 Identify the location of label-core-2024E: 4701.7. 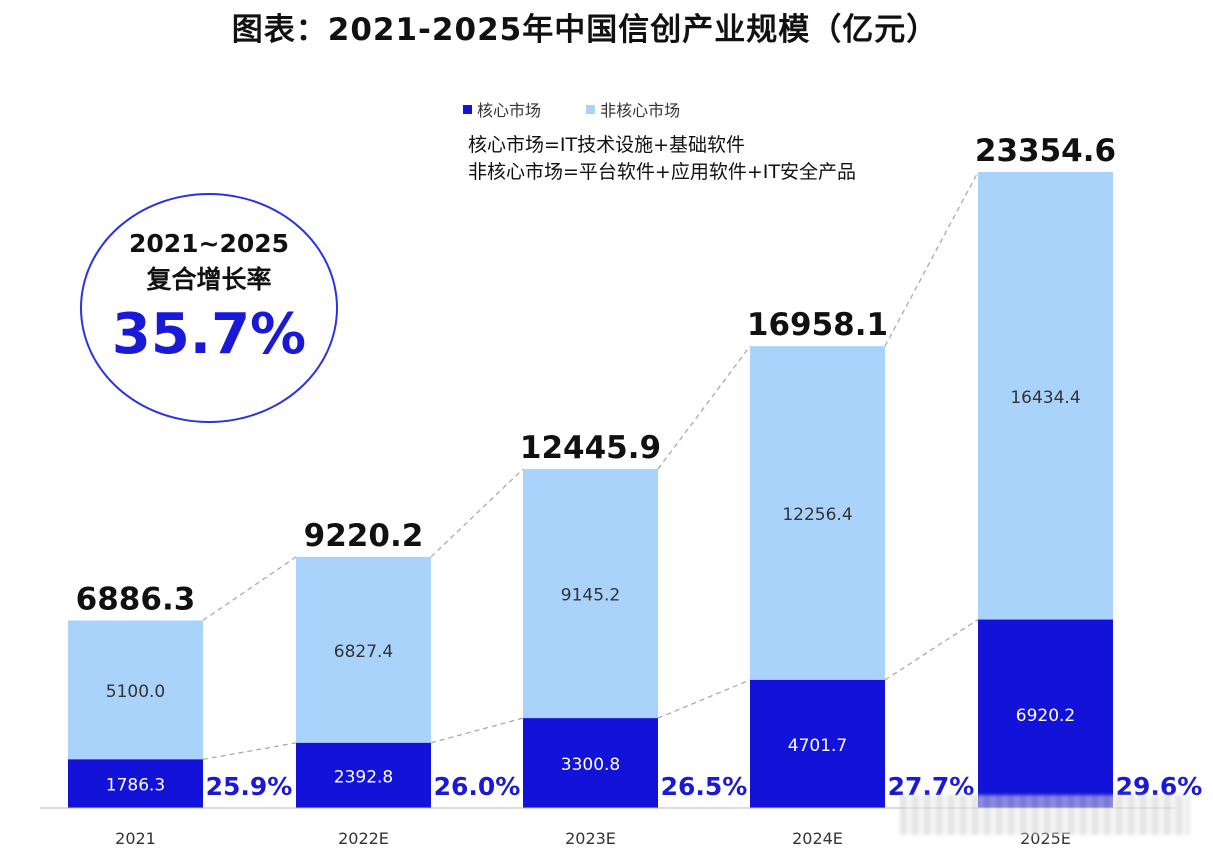
(817, 746).